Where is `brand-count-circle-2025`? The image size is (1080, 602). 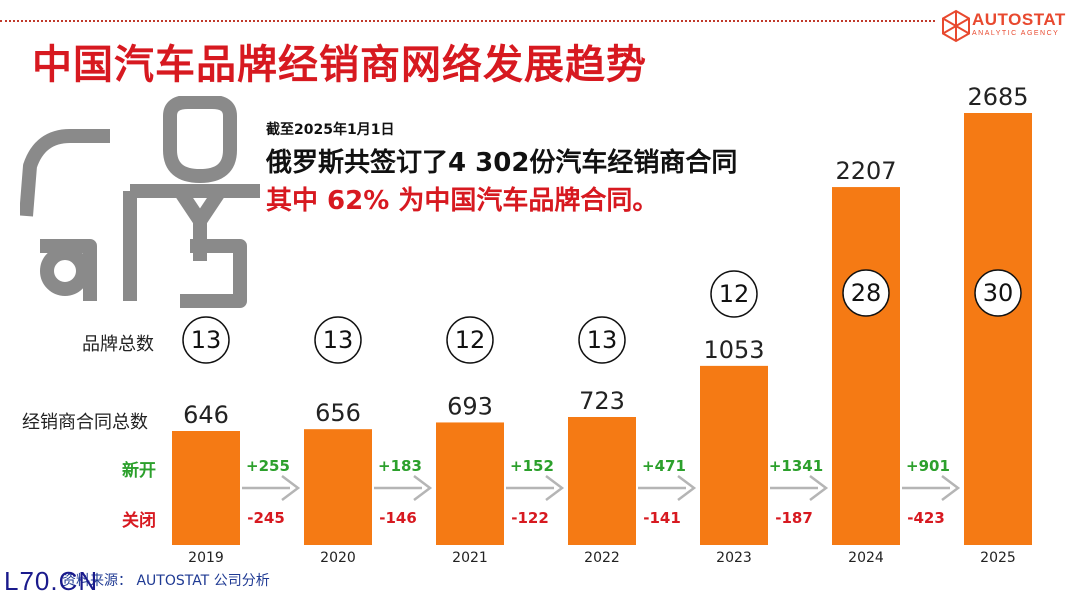 brand-count-circle-2025 is located at coordinates (998, 293).